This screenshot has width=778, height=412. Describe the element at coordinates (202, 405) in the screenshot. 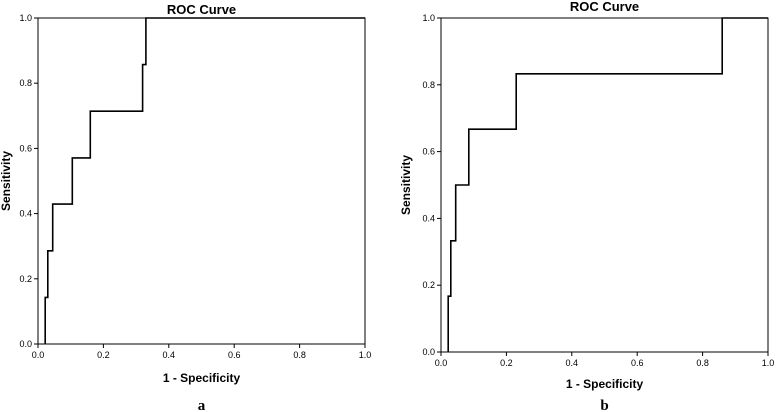

I see `panel-label: a` at that location.